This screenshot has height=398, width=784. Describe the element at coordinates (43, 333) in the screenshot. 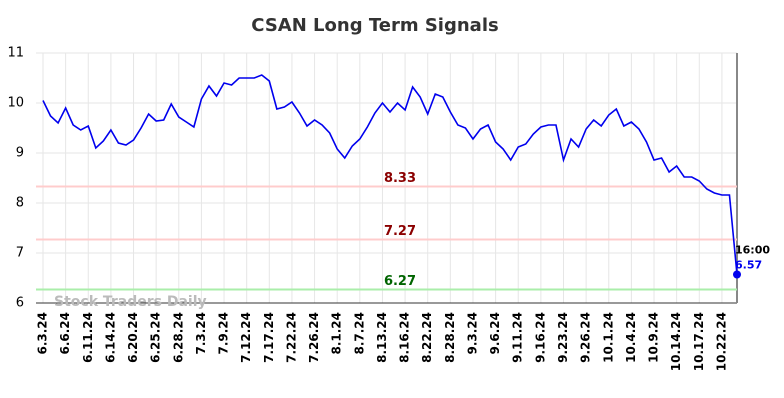

I see `x-tick-label: 6.3.24` at that location.